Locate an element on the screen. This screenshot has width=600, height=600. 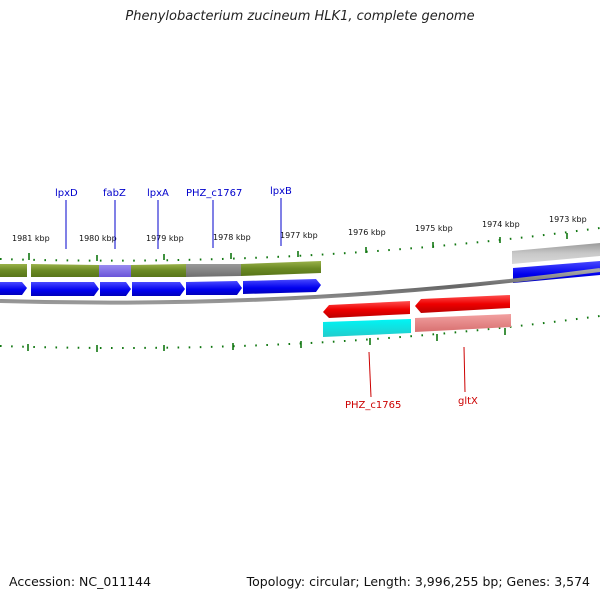
gene-label-fabZ: fabZ is located at coordinates (114, 193).